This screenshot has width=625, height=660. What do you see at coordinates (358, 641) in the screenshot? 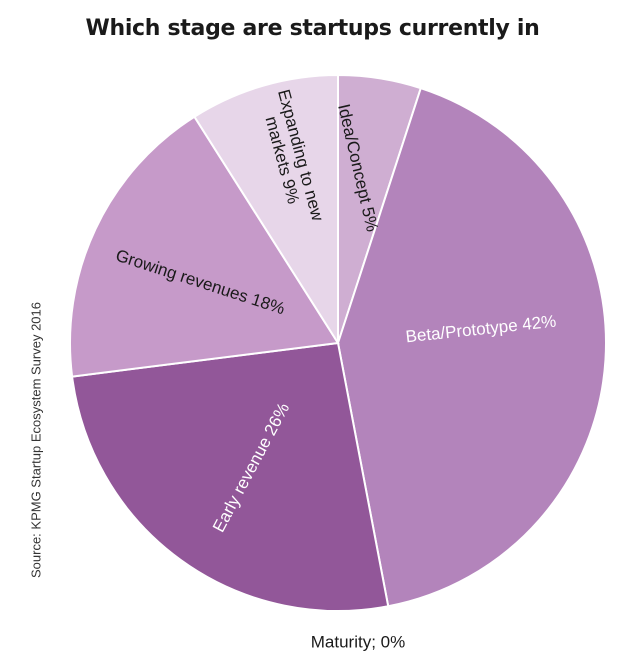
I see `slice-label-maturity: Maturity; 0%` at bounding box center [358, 641].